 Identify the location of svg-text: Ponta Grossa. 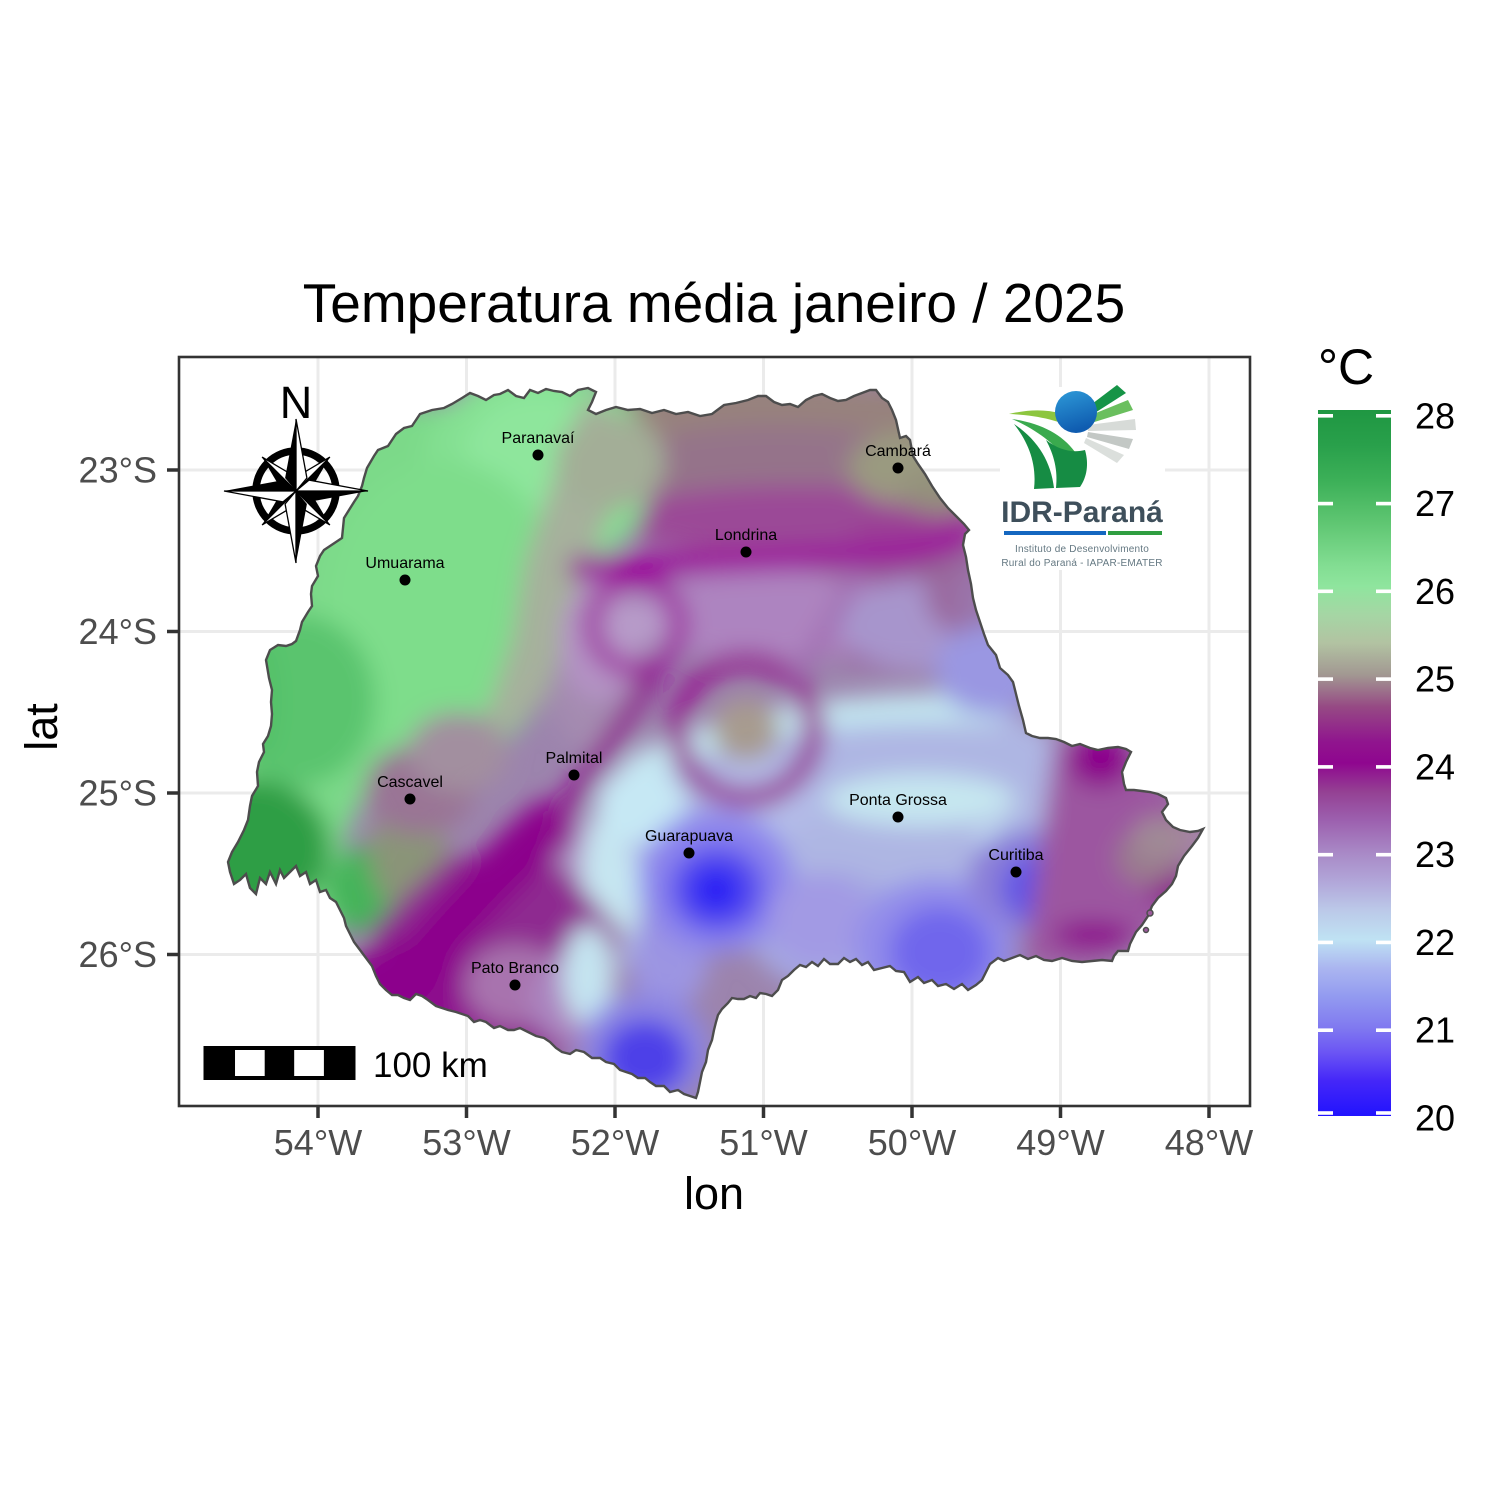
(898, 800).